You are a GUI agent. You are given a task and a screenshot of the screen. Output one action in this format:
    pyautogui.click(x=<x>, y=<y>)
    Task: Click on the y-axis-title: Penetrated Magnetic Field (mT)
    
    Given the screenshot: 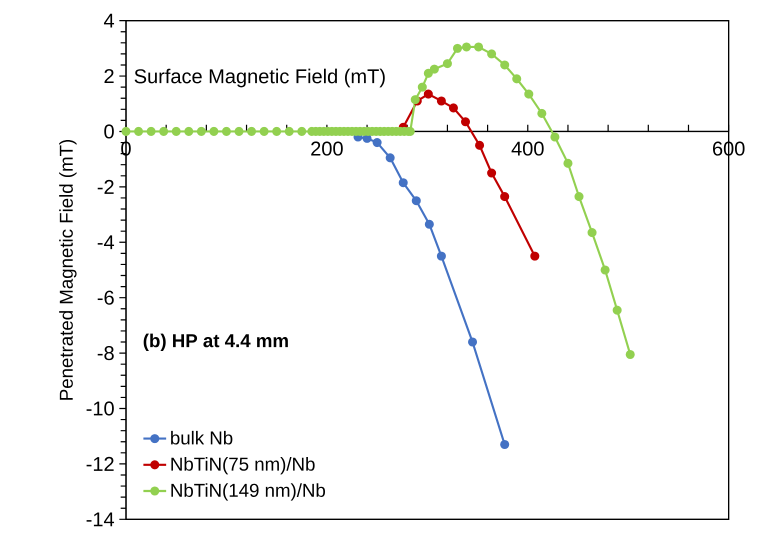 What is the action you would take?
    pyautogui.click(x=68, y=270)
    